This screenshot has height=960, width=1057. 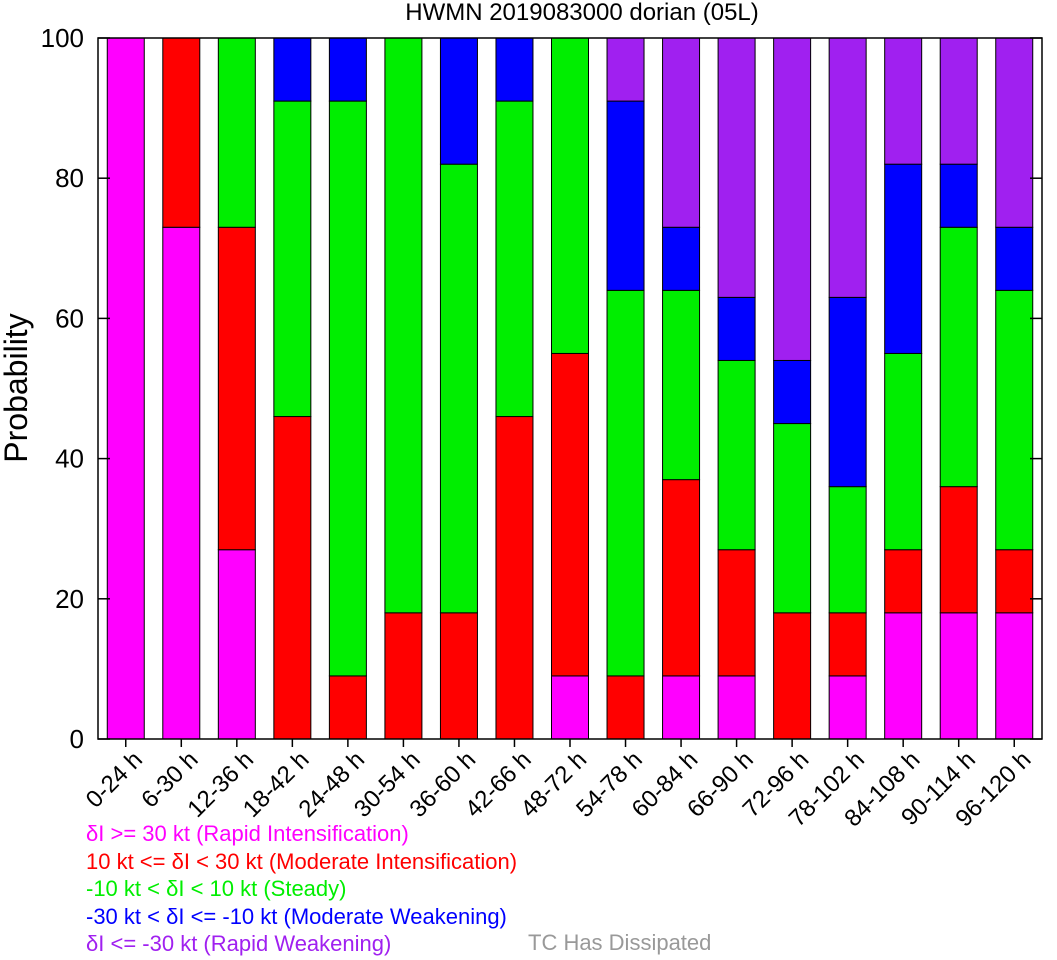 I want to click on y-tick-label: 20, so click(x=69, y=599).